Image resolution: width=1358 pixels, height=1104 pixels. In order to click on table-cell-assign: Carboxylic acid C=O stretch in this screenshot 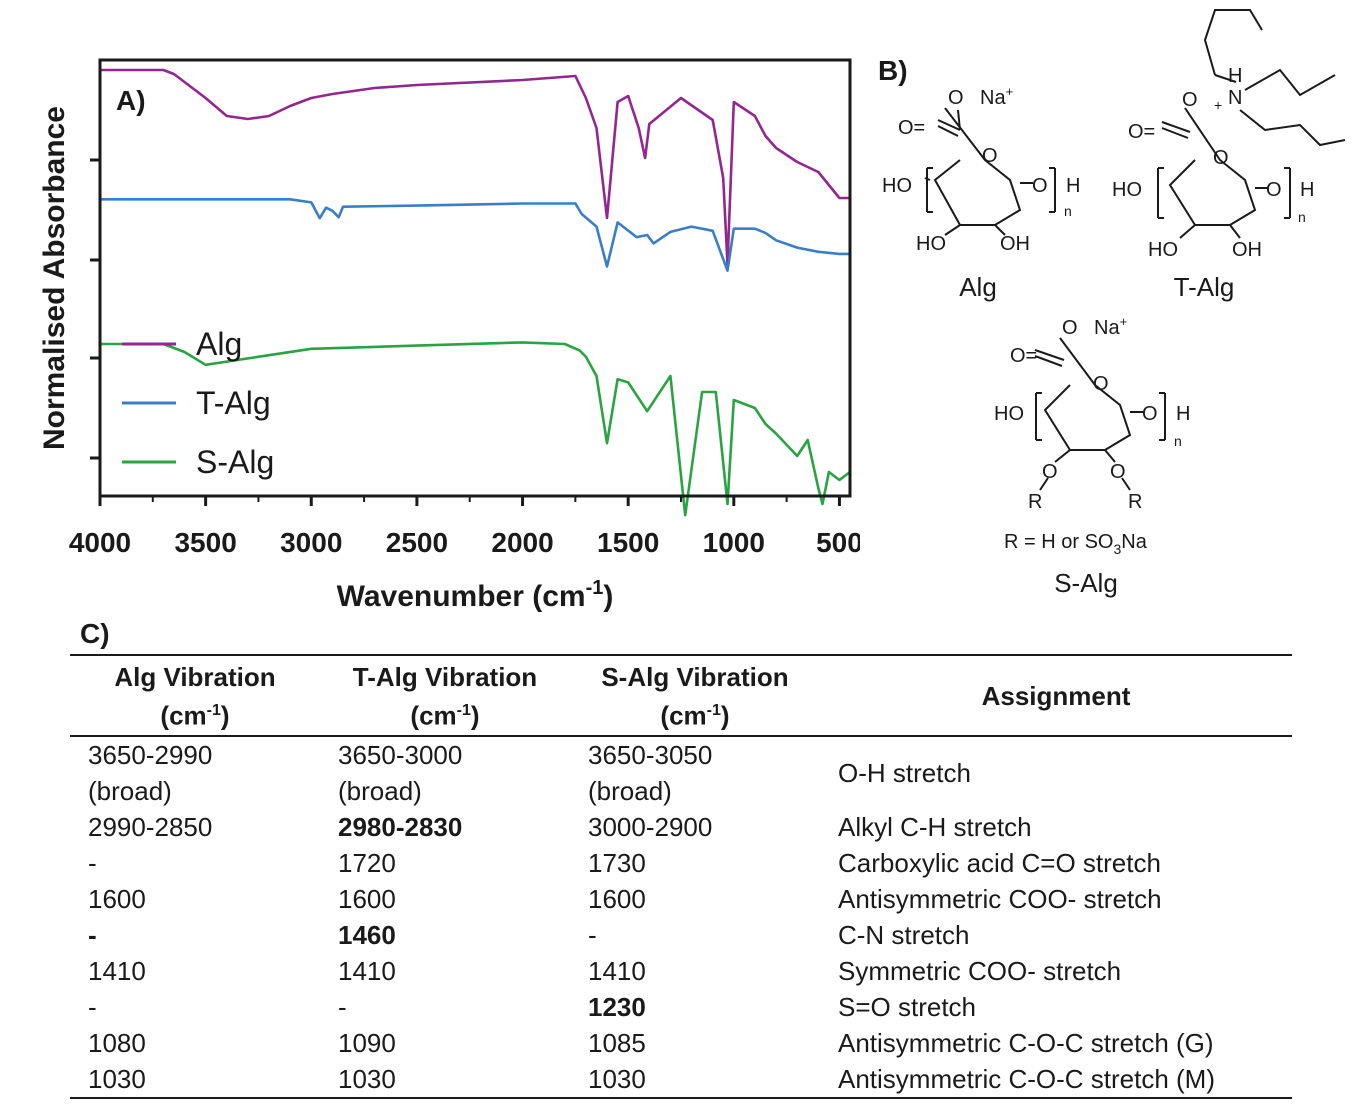, I will do `click(999, 862)`.